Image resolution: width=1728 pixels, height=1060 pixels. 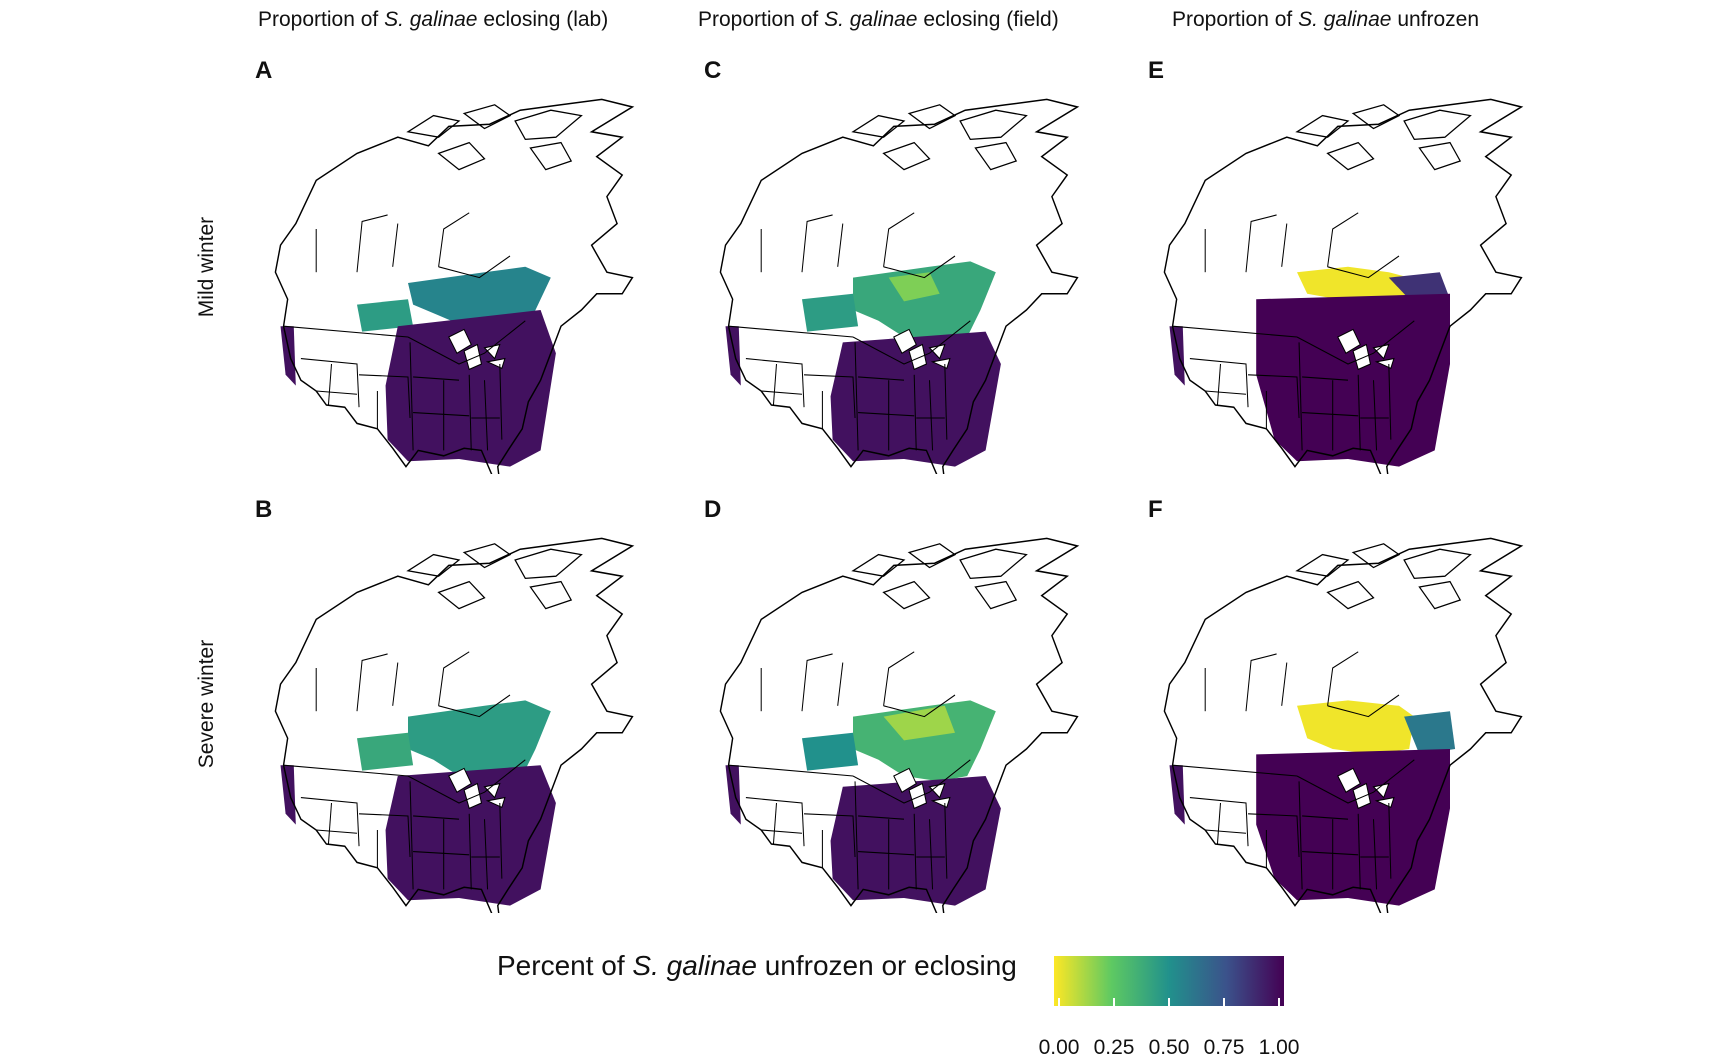 I want to click on legend-tick-label: 1.00, so click(x=1279, y=1047).